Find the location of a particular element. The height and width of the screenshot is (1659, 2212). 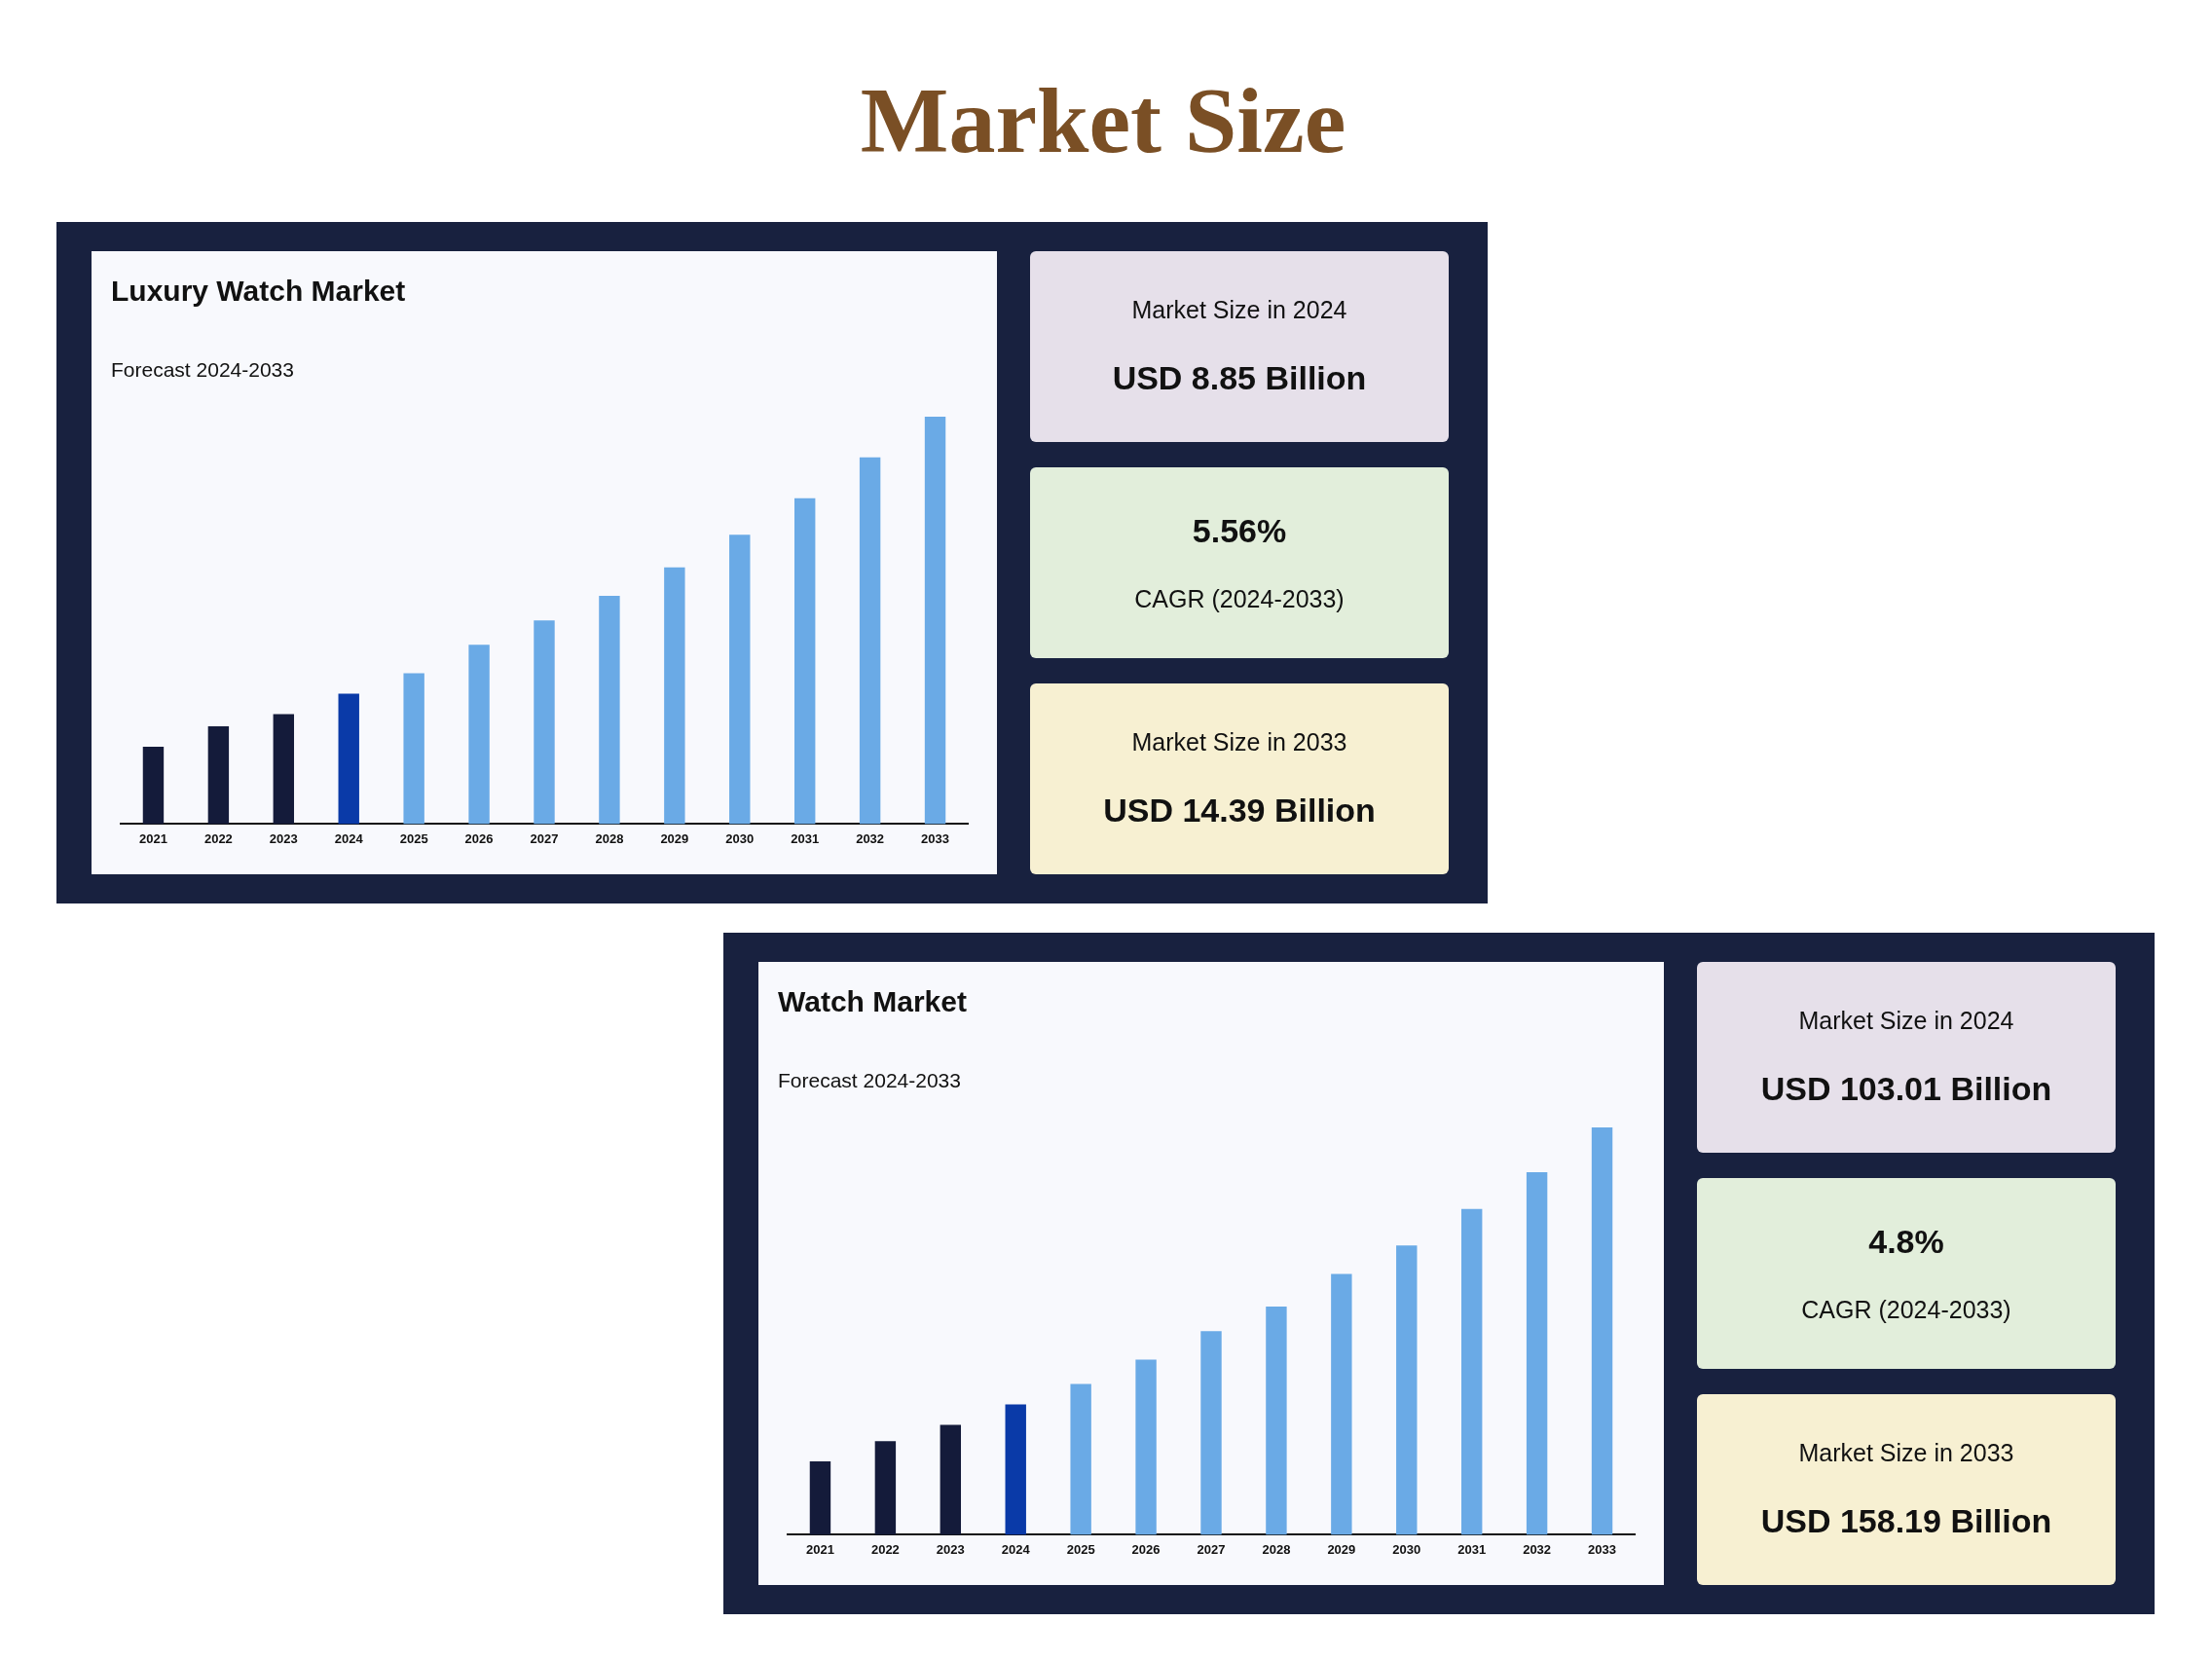

text: USD 103.01 Billion is located at coordinates (1906, 1089).